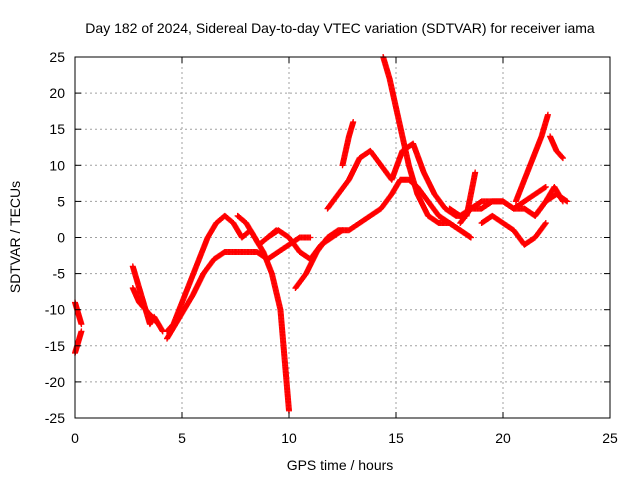  I want to click on series-track-k, so click(348, 143).